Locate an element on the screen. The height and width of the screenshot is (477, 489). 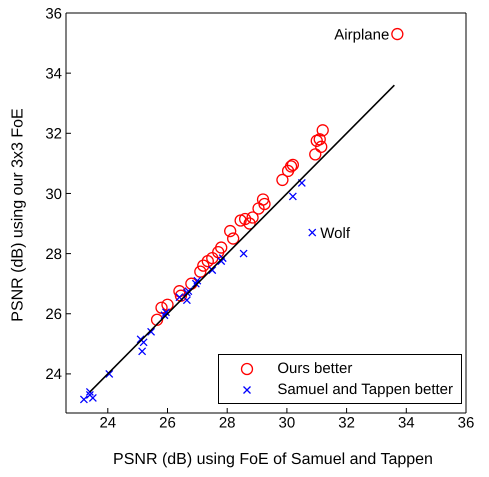
y-tick-label: 24 is located at coordinates (53, 375).